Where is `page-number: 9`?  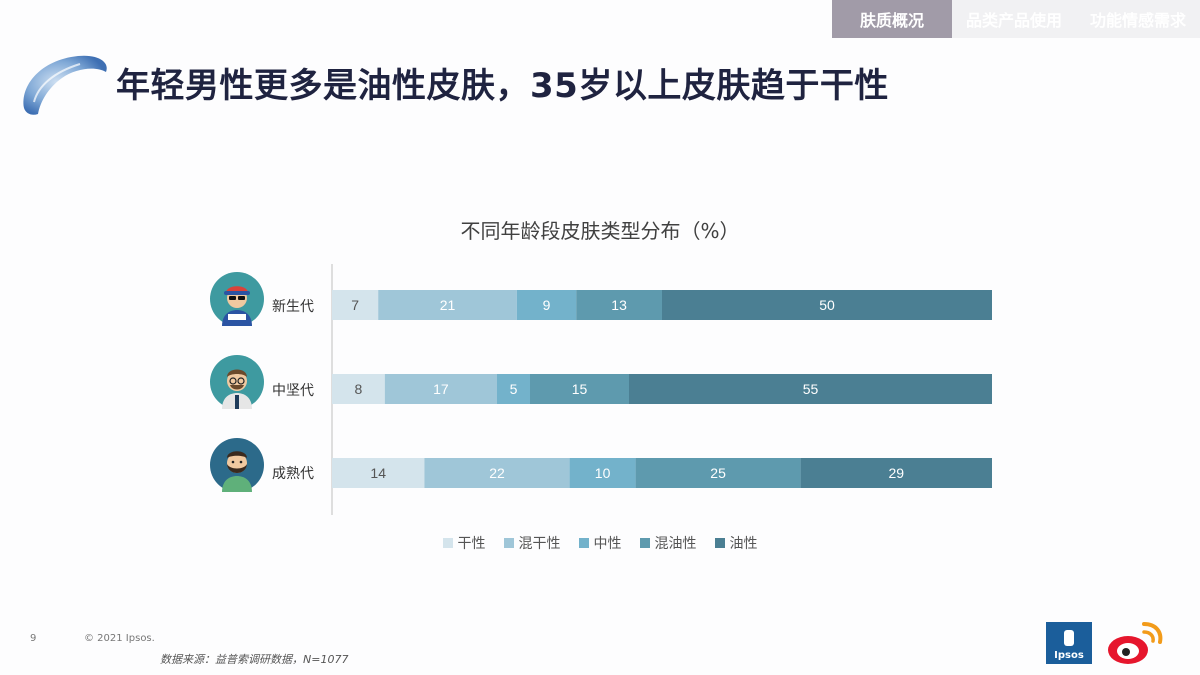 page-number: 9 is located at coordinates (33, 638).